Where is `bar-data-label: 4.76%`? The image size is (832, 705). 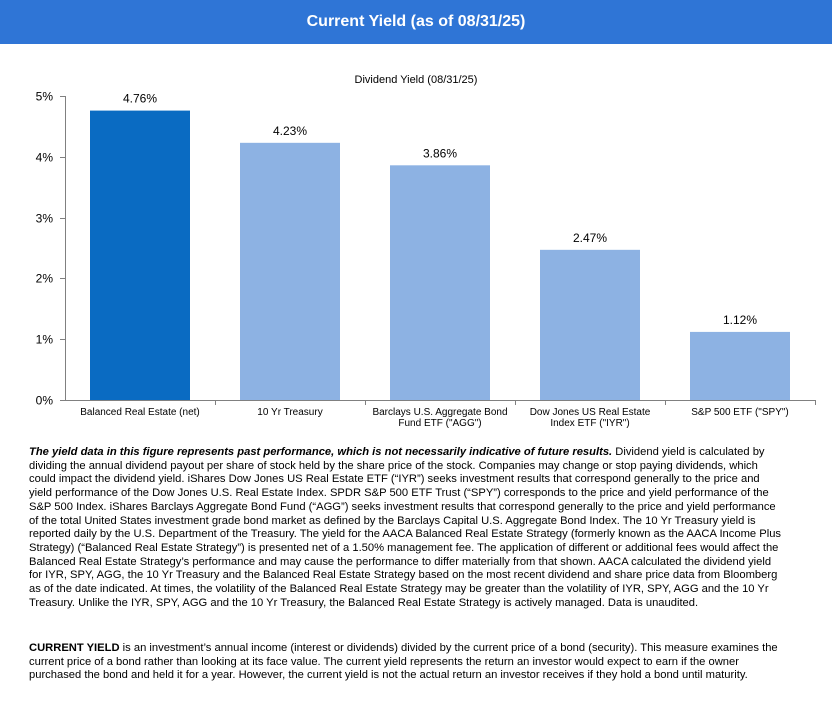 bar-data-label: 4.76% is located at coordinates (140, 99).